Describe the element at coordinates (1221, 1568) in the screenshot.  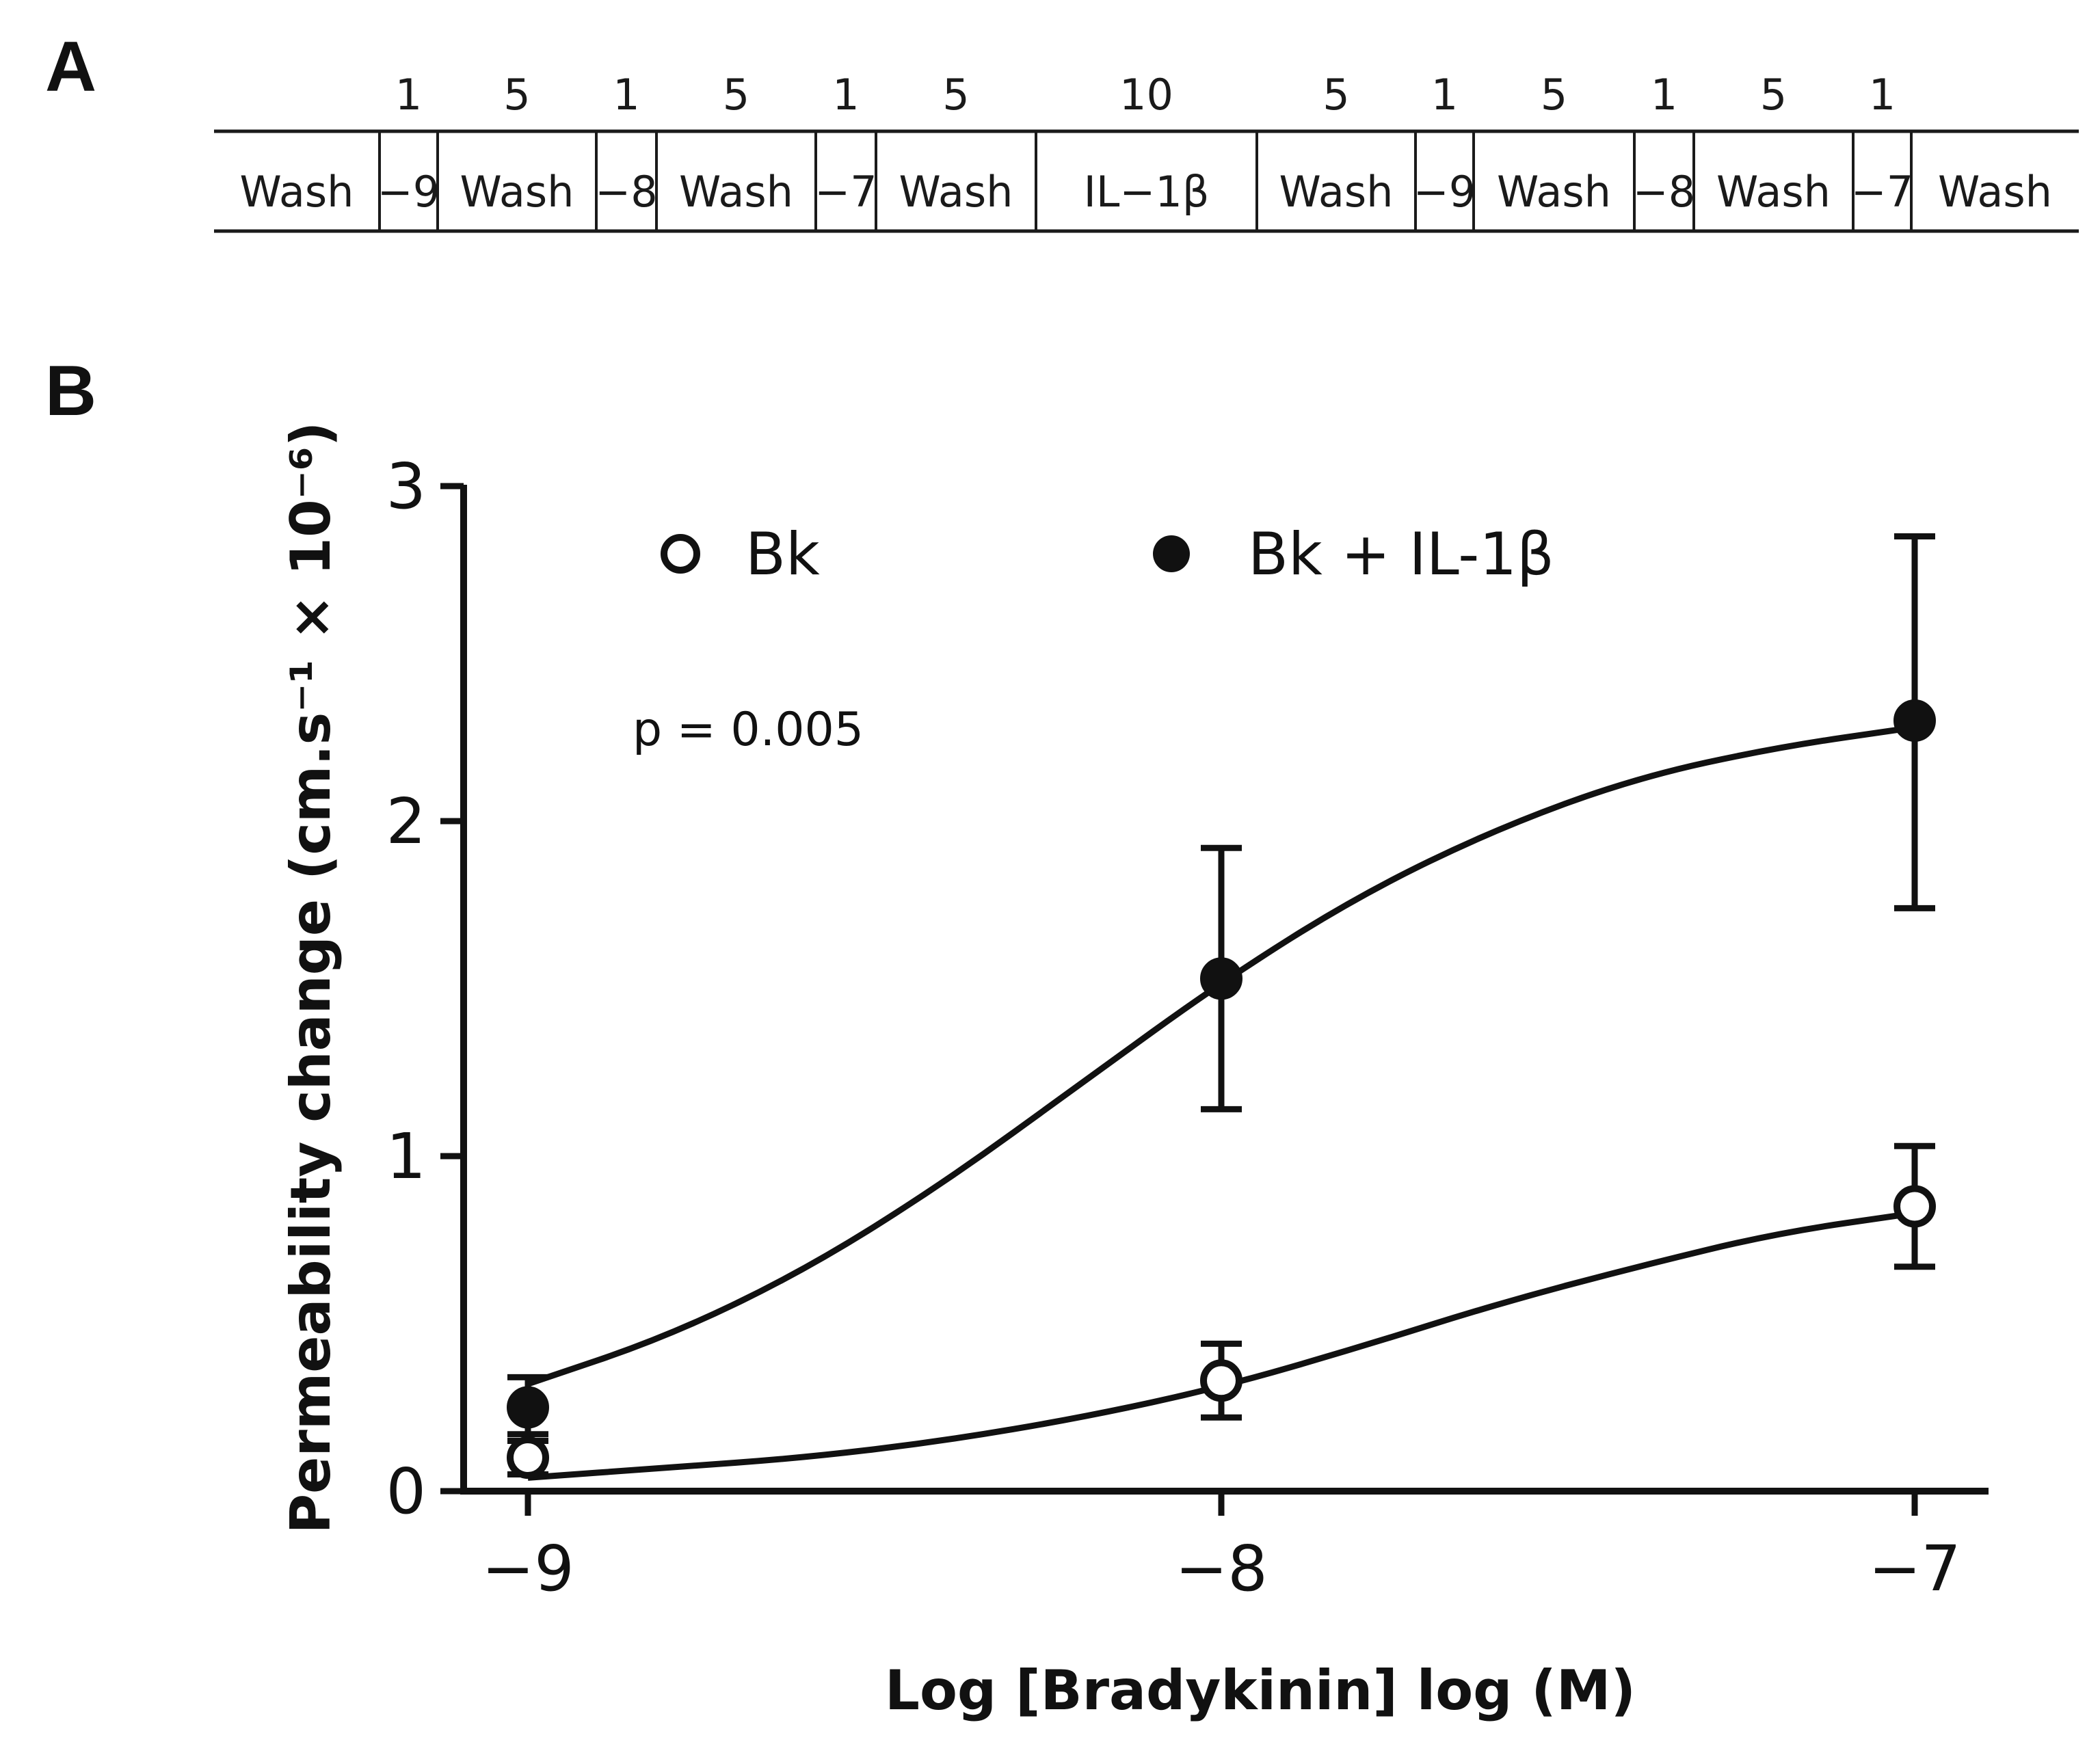
I see `x-tick-label: −8` at that location.